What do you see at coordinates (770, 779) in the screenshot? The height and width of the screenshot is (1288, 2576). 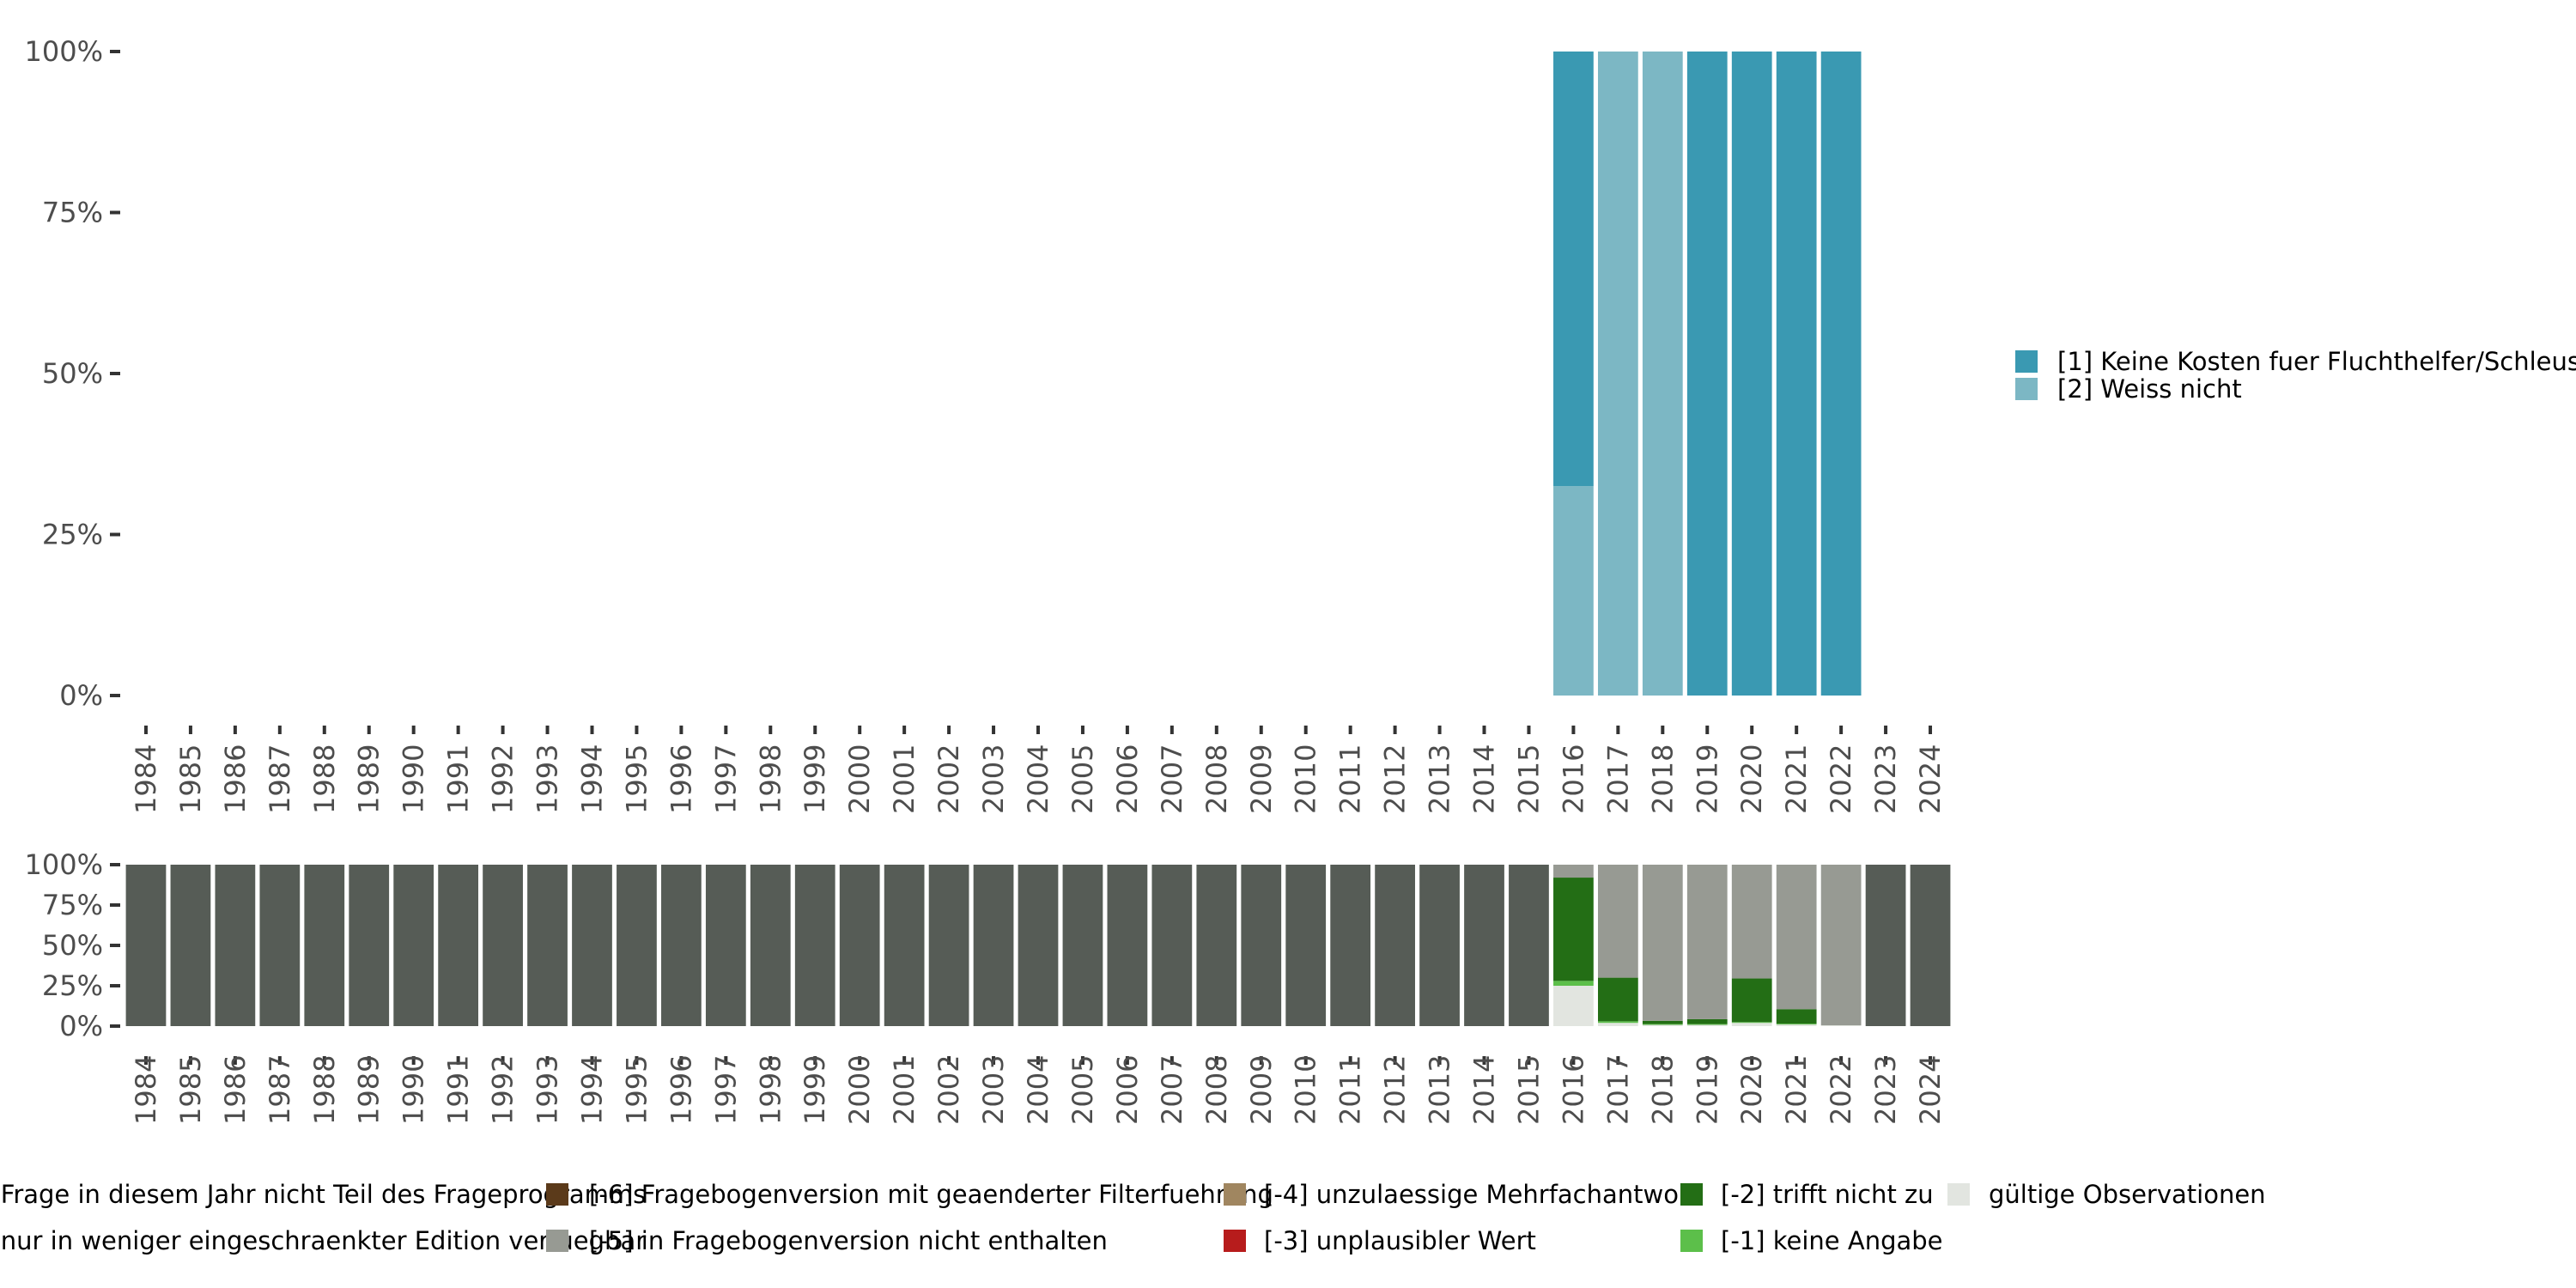 I see `top-x-tick-label: 1998` at bounding box center [770, 779].